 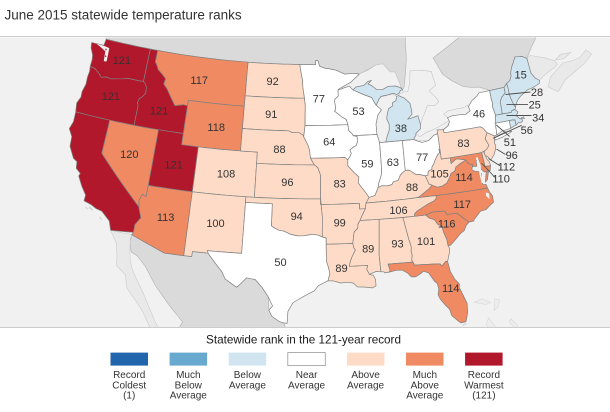 I want to click on svg-text: 15, so click(x=520, y=75).